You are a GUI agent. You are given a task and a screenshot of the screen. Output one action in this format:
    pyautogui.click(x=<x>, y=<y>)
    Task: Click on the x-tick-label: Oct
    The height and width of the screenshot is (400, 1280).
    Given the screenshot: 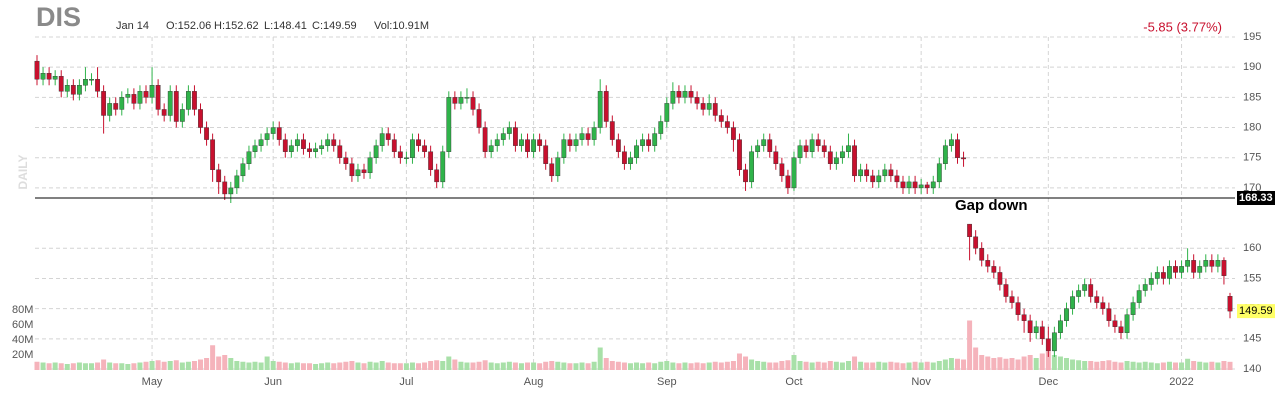 What is the action you would take?
    pyautogui.click(x=793, y=382)
    